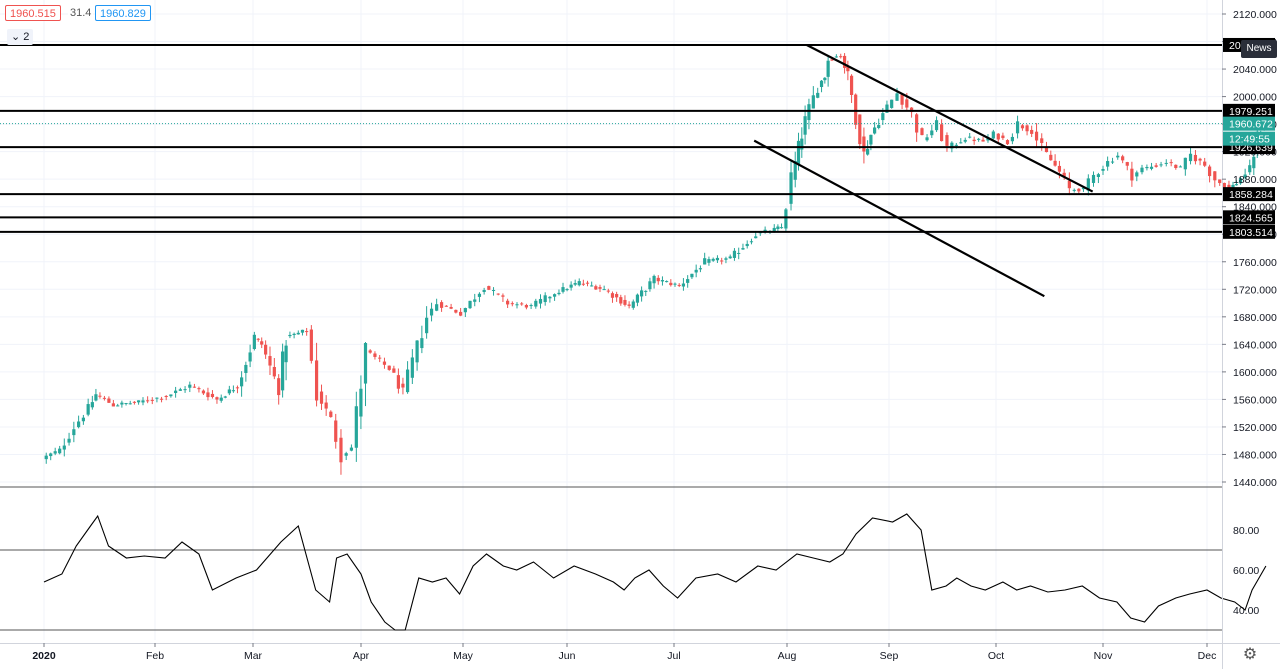  What do you see at coordinates (1259, 49) in the screenshot?
I see `news-button: News` at bounding box center [1259, 49].